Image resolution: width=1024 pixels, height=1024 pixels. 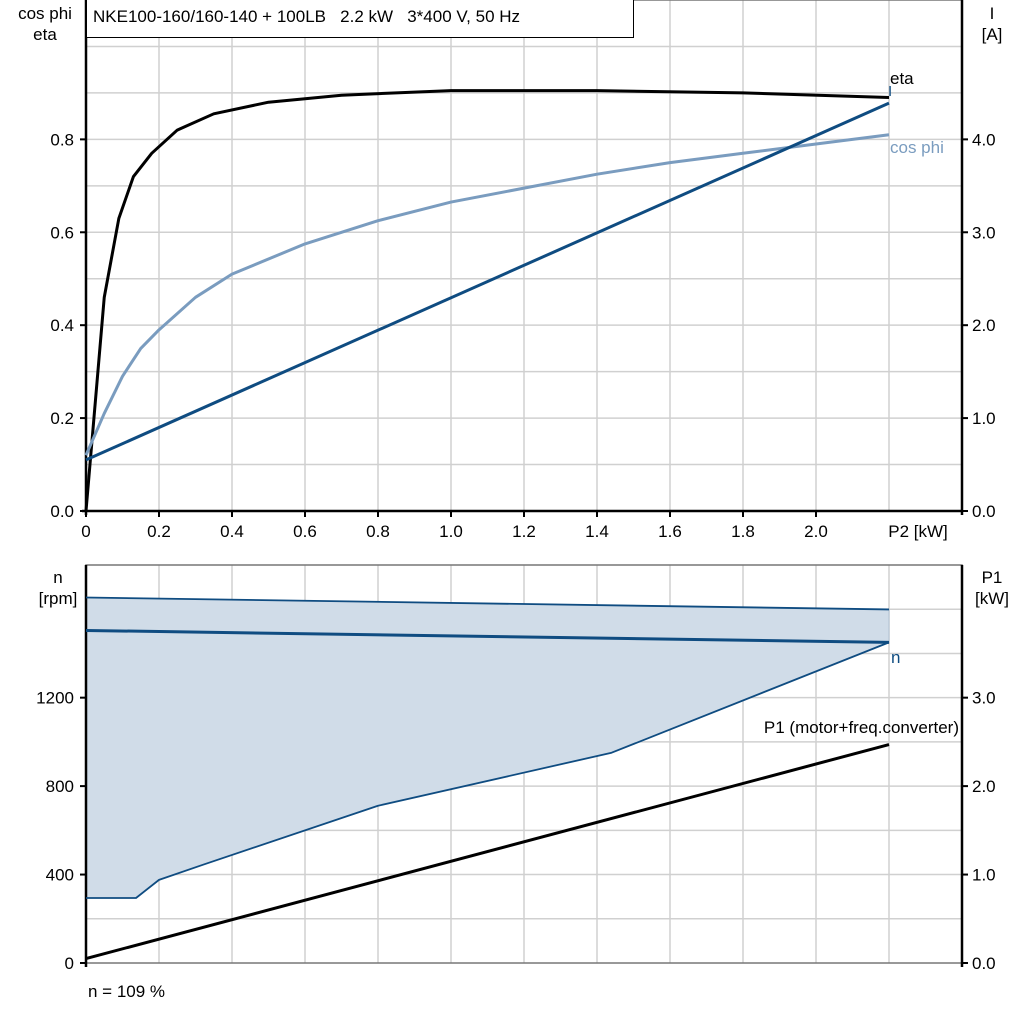 I want to click on left-axis-label: eta, so click(x=45, y=34).